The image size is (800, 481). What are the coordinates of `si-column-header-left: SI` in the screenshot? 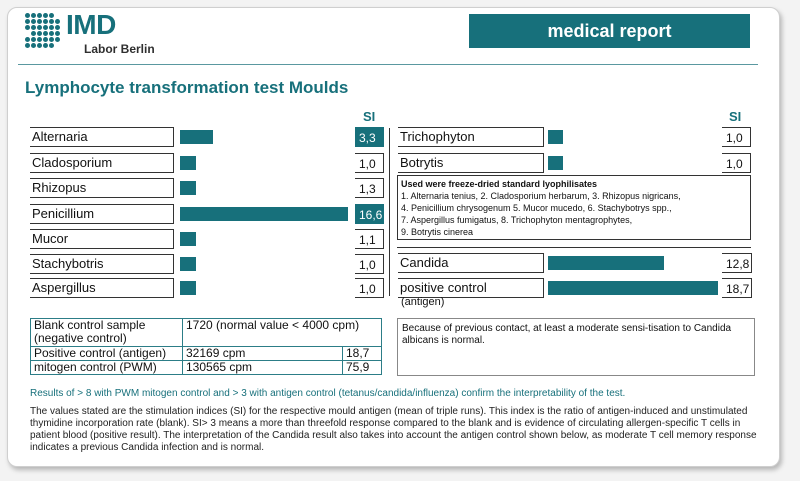 It's located at (369, 116).